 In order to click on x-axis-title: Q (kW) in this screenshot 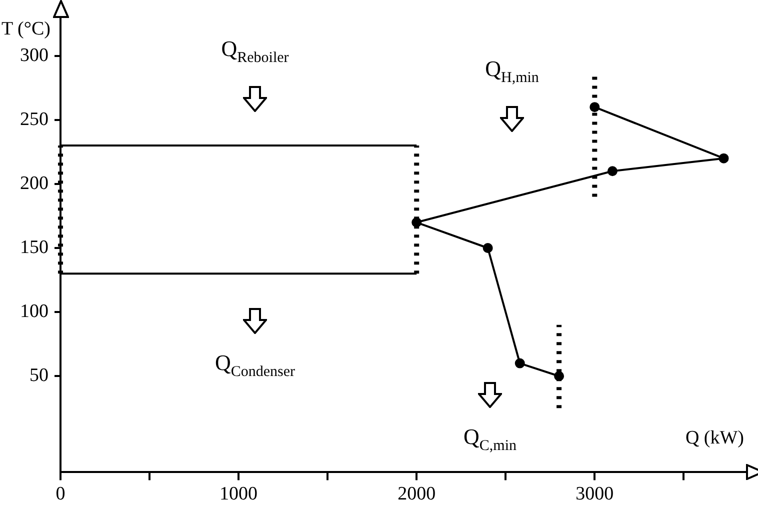, I will do `click(714, 438)`.